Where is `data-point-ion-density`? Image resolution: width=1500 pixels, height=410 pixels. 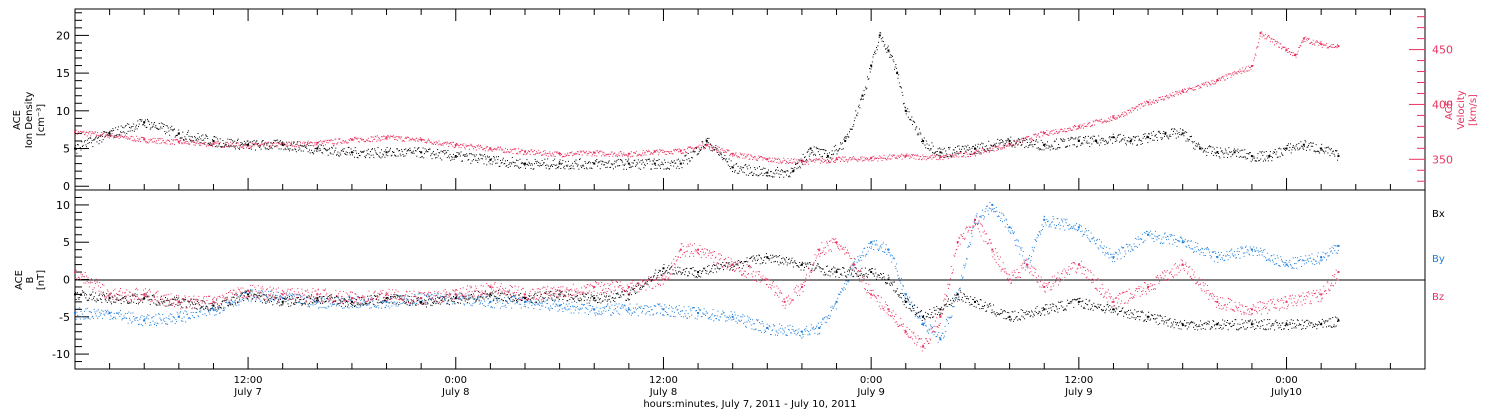 data-point-ion-density is located at coordinates (871, 65).